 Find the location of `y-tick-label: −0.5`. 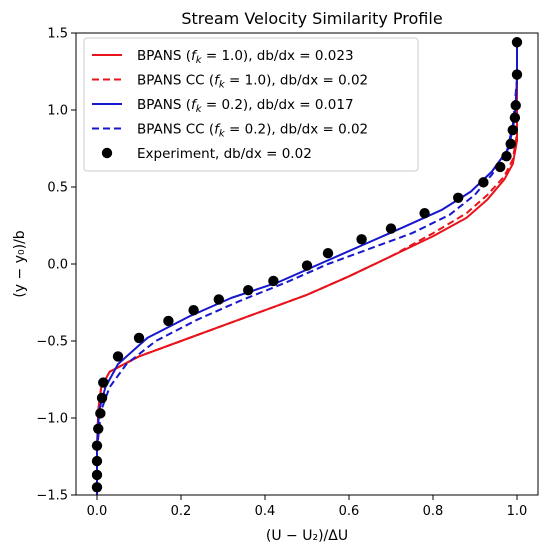

y-tick-label: −0.5 is located at coordinates (52, 342).